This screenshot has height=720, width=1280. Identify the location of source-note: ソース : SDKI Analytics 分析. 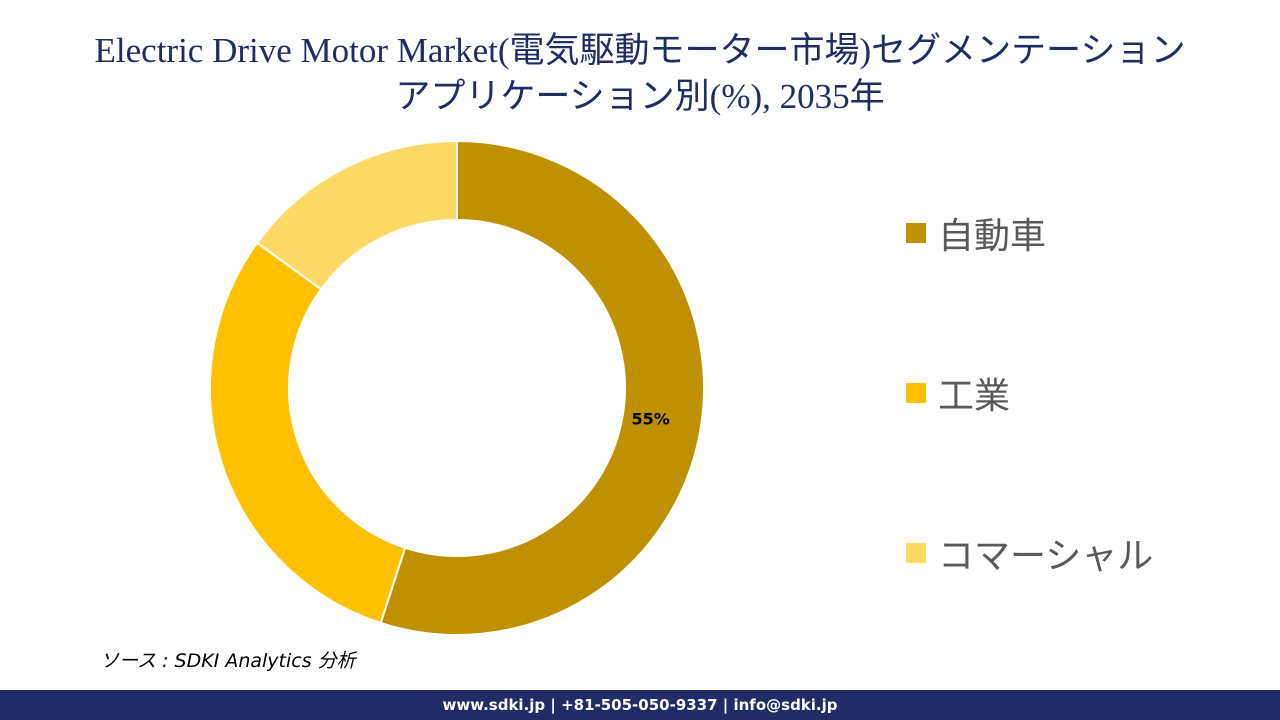
(228, 661).